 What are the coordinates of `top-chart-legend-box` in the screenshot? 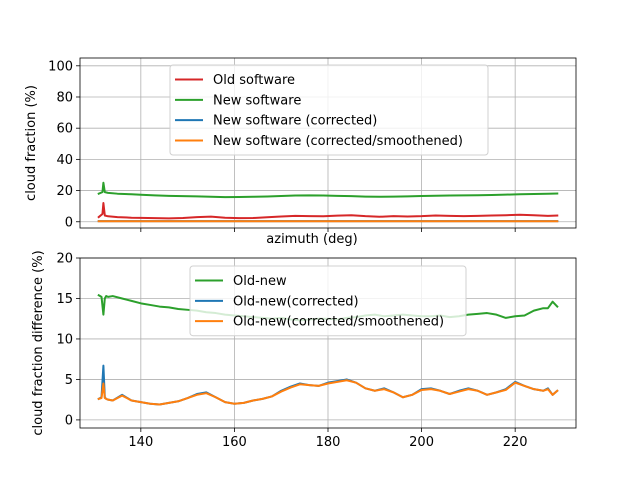 It's located at (329, 110).